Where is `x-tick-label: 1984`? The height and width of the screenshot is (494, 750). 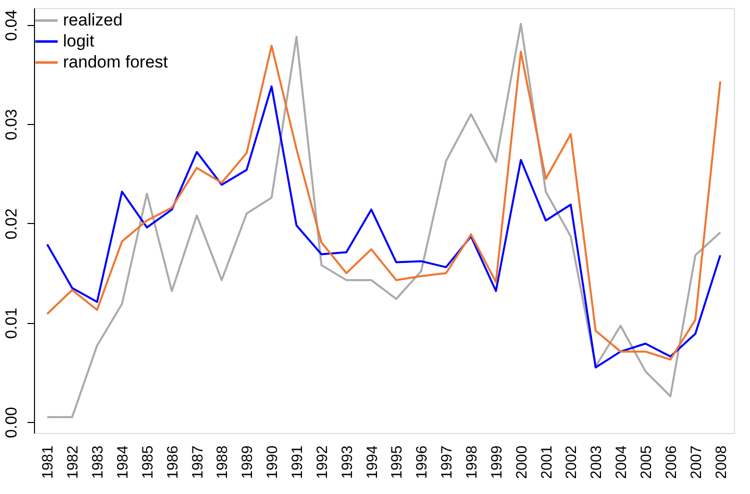
x-tick-label: 1984 is located at coordinates (123, 462).